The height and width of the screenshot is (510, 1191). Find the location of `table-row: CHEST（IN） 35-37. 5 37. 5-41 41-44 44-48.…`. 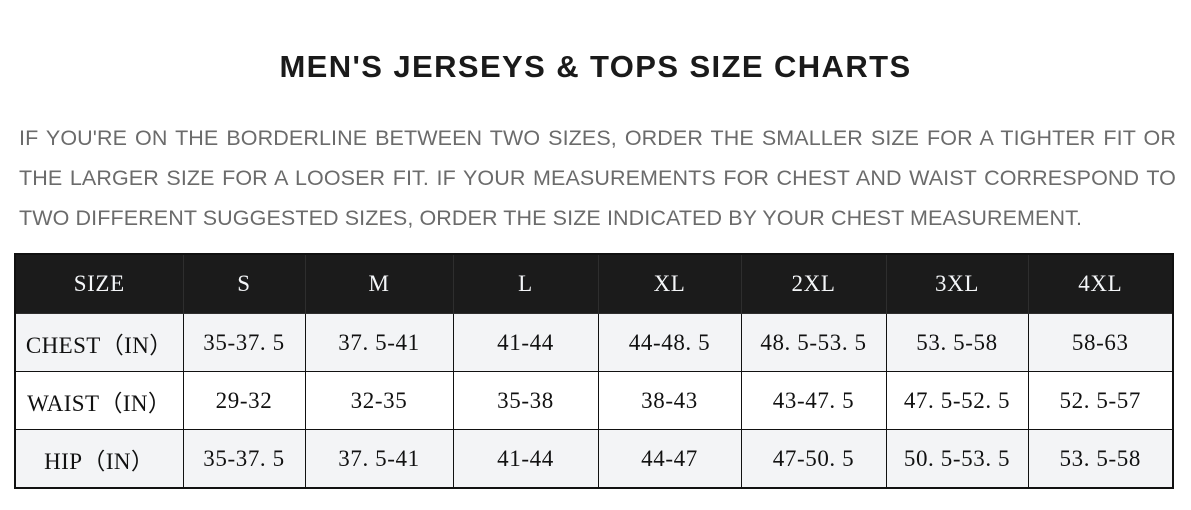

table-row: CHEST（IN） 35-37. 5 37. 5-41 41-44 44-48.… is located at coordinates (594, 342).